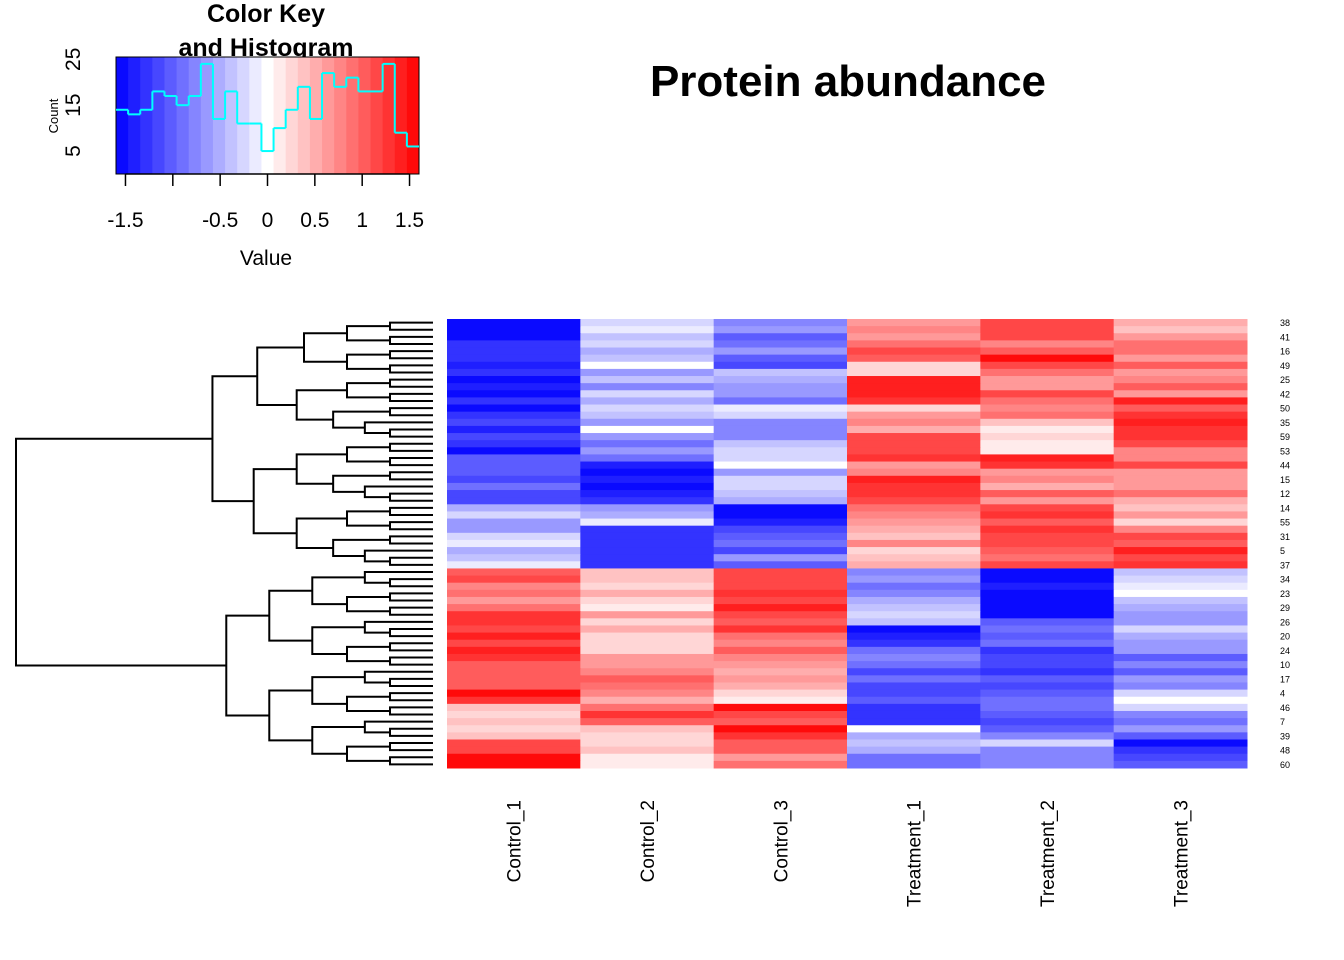 The height and width of the screenshot is (960, 1344). What do you see at coordinates (1285, 679) in the screenshot?
I see `row-label: 17` at bounding box center [1285, 679].